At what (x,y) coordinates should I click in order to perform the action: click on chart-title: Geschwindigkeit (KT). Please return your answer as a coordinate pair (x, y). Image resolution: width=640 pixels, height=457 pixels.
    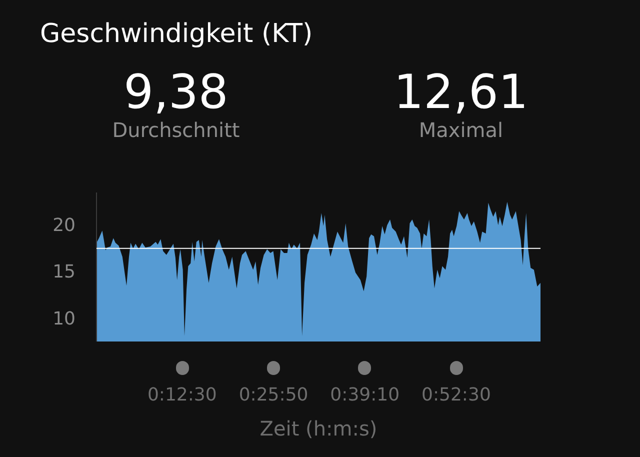
    Looking at the image, I should click on (176, 34).